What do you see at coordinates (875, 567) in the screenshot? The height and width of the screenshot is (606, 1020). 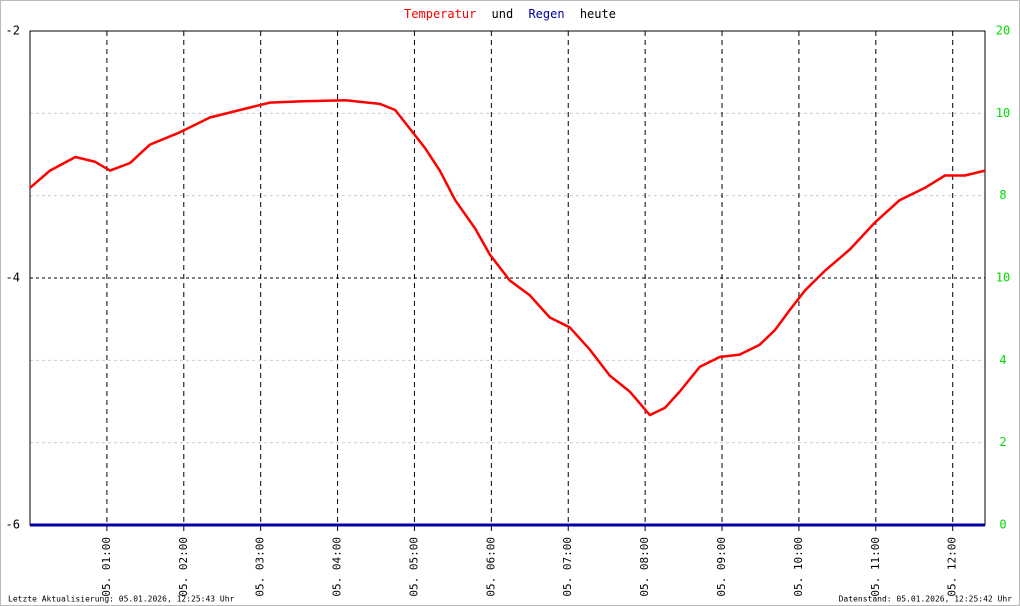 I see `x-tick-label: 05. 11:00` at bounding box center [875, 567].